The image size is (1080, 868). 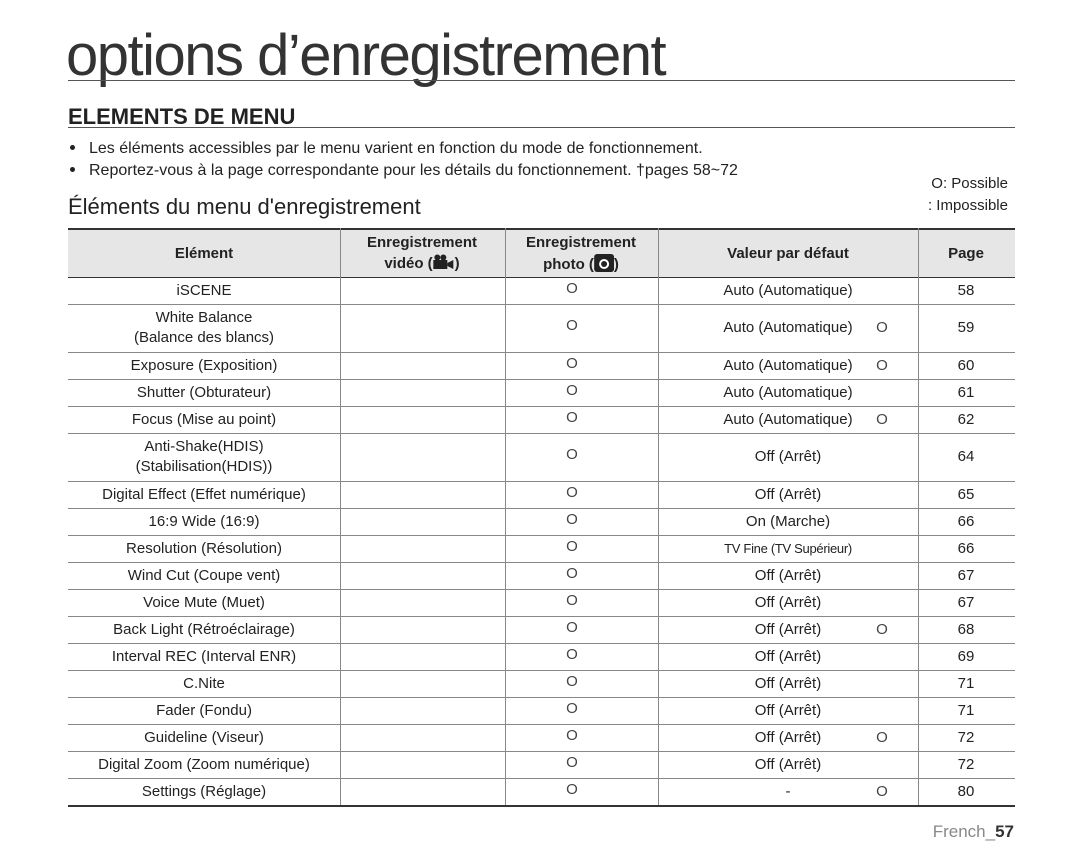 I want to click on element-line: Guideline (Viseur), so click(x=204, y=737).